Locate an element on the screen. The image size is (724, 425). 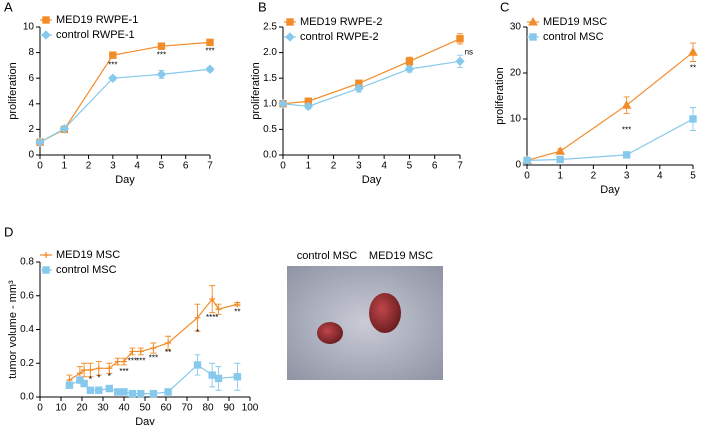
annotation: ns is located at coordinates (469, 52).